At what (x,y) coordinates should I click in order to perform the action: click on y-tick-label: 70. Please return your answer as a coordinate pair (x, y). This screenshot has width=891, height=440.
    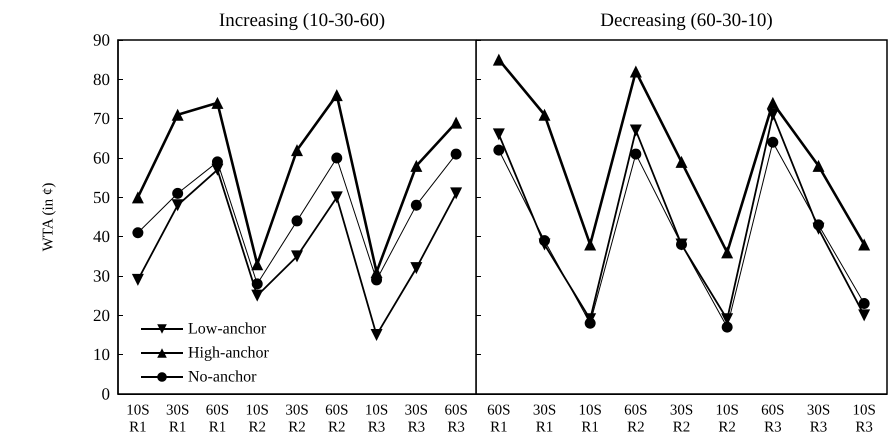
    Looking at the image, I should click on (101, 118).